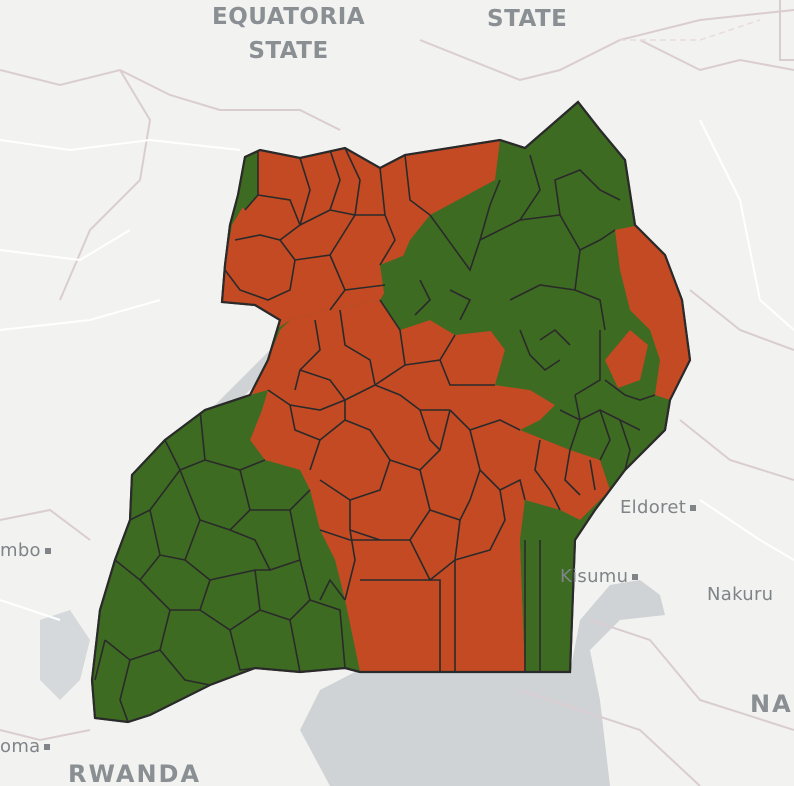 This screenshot has width=794, height=786. I want to click on mbo-marker, so click(47, 551).